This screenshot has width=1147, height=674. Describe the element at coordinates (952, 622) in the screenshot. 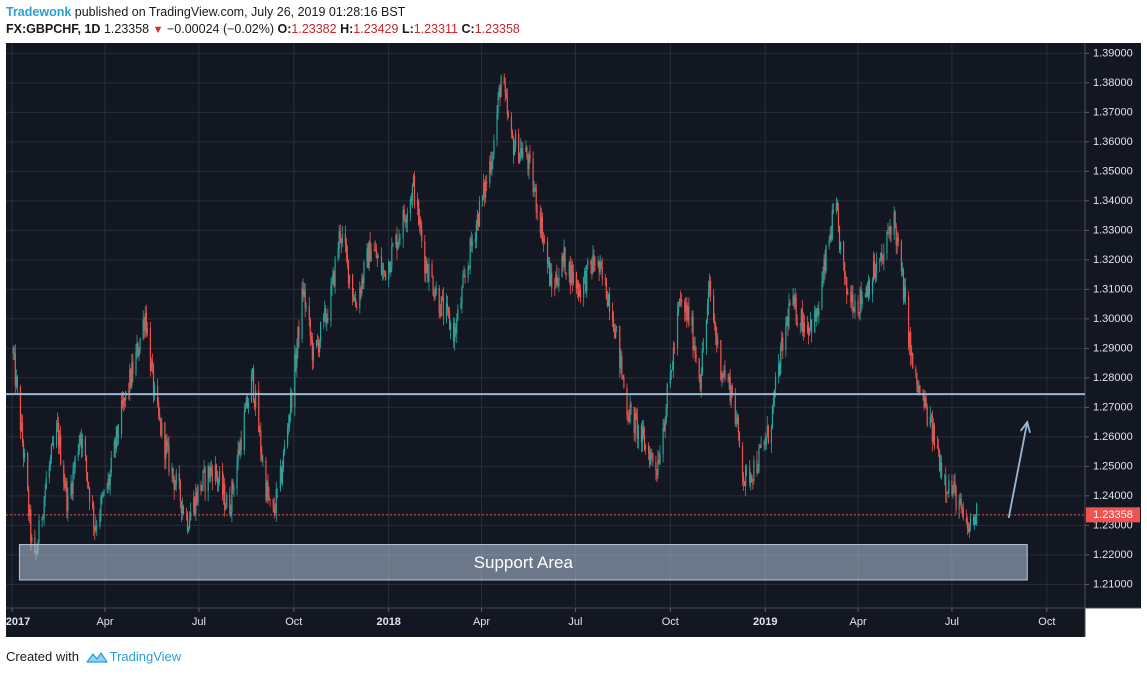

I see `time-tick-label: Jul` at that location.